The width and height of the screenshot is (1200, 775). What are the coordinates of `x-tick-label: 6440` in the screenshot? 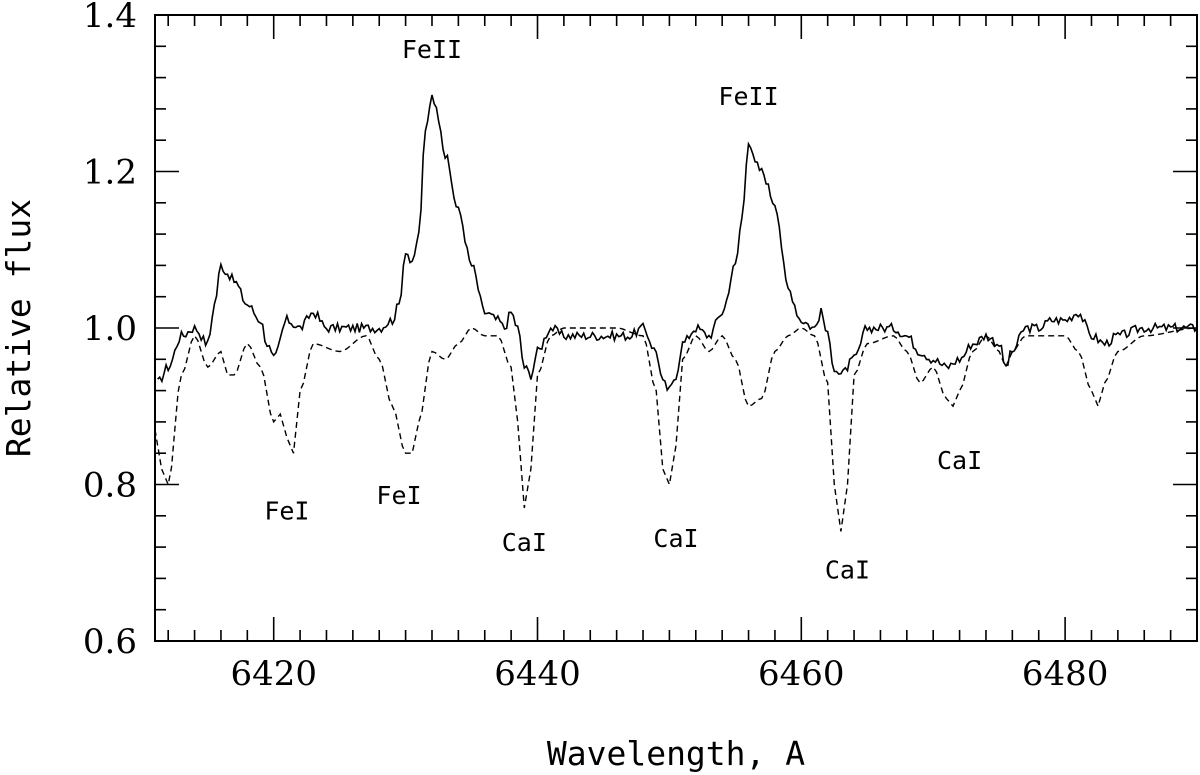 It's located at (537, 674).